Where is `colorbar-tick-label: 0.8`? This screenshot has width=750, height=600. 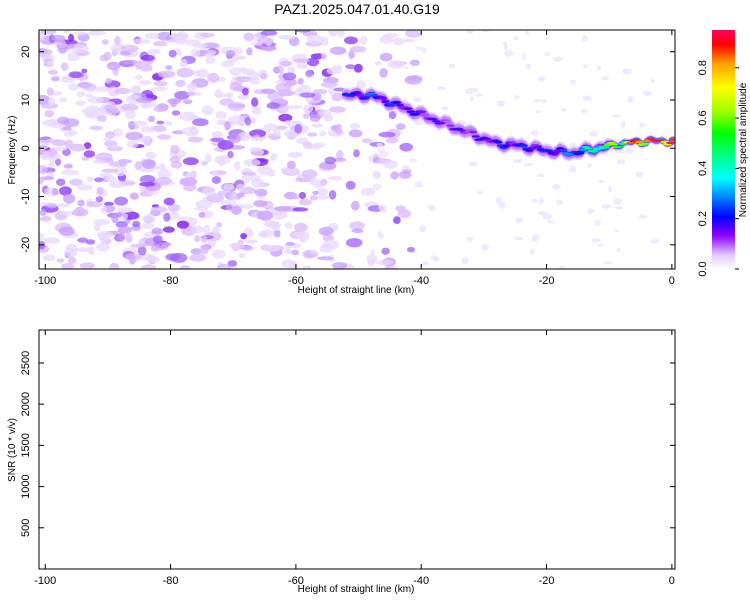 colorbar-tick-label: 0.8 is located at coordinates (703, 67).